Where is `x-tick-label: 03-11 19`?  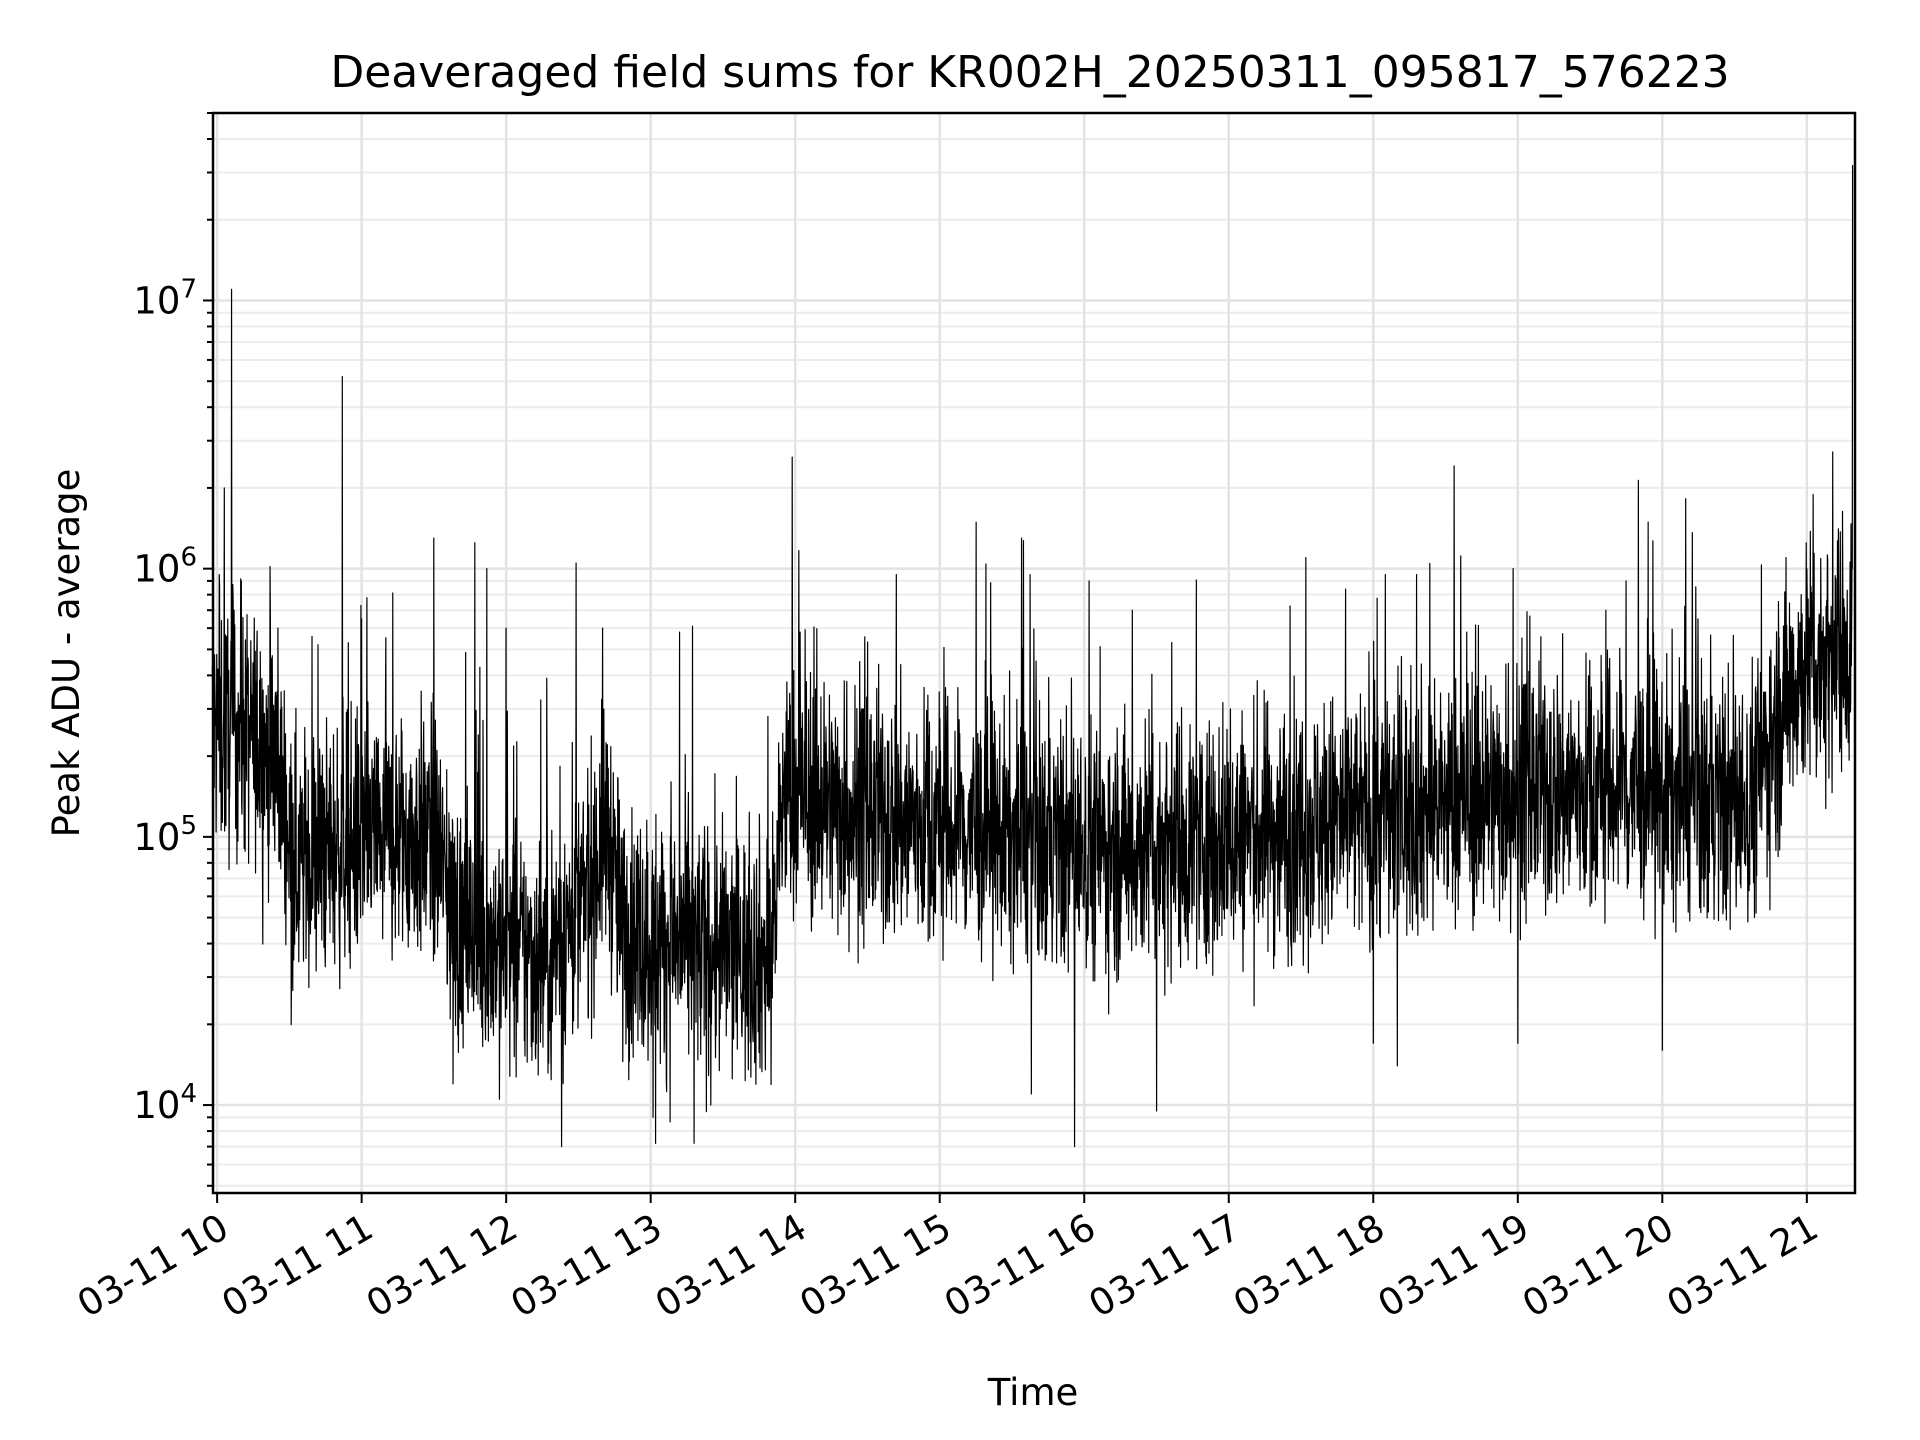
x-tick-label: 03-11 19 is located at coordinates (1454, 1266).